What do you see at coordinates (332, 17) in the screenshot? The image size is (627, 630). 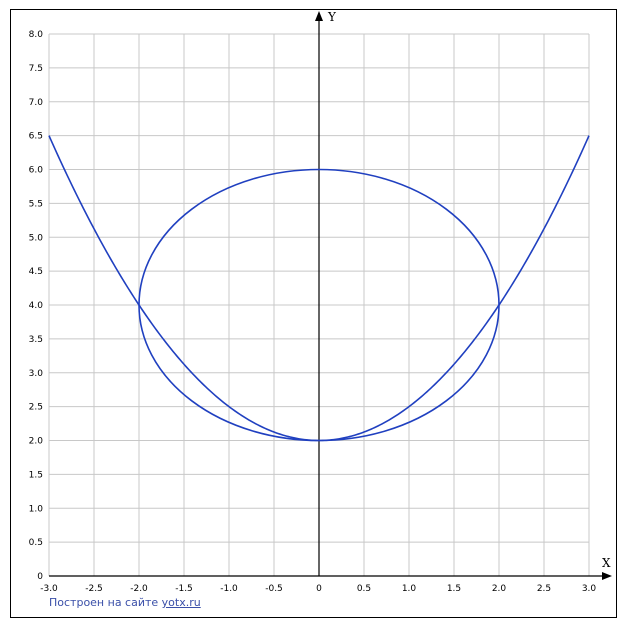 I see `y-axis-label: Y` at bounding box center [332, 17].